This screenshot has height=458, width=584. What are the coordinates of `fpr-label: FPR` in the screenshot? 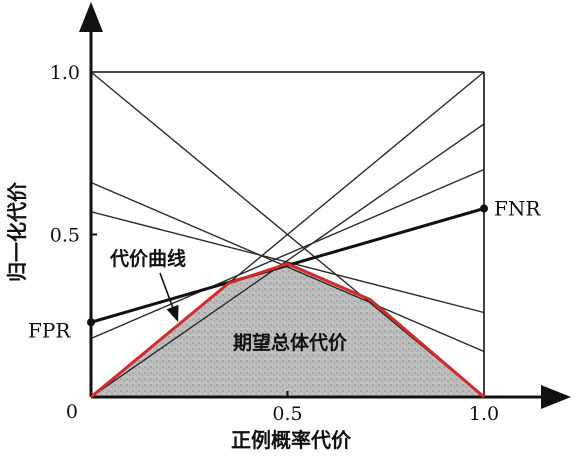 It's located at (49, 330).